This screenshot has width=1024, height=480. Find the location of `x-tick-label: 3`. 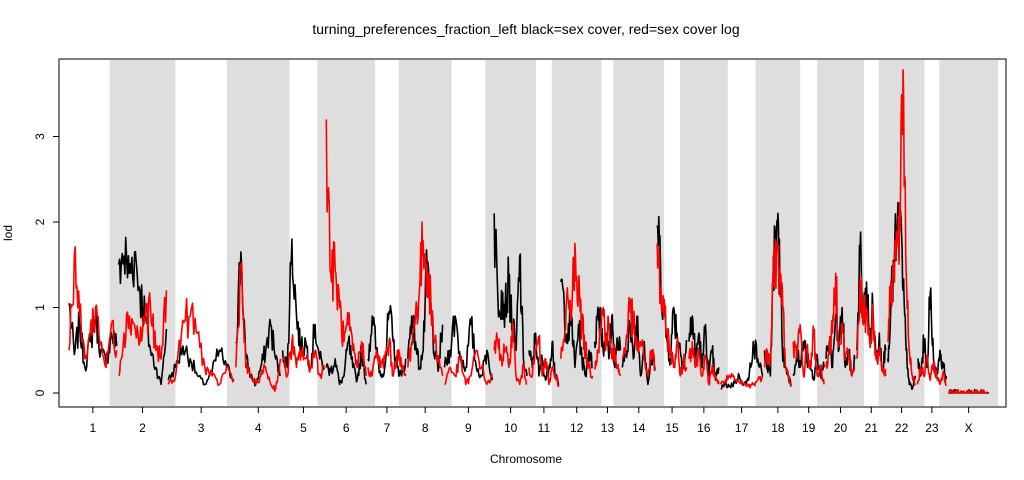

x-tick-label: 3 is located at coordinates (201, 428).